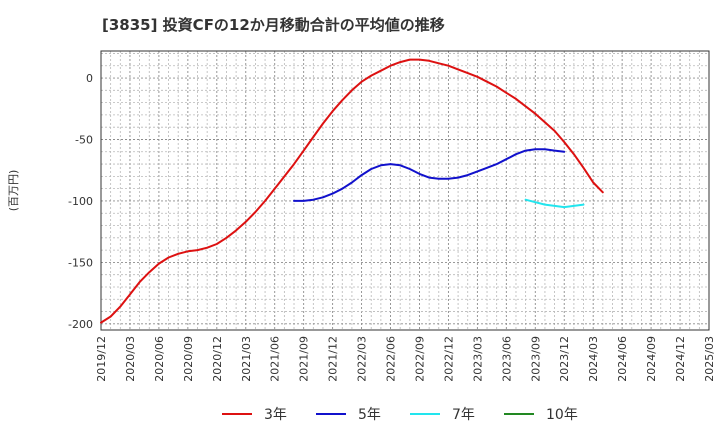 Image resolution: width=720 pixels, height=440 pixels. I want to click on y-tick-label: -100, so click(80, 201).